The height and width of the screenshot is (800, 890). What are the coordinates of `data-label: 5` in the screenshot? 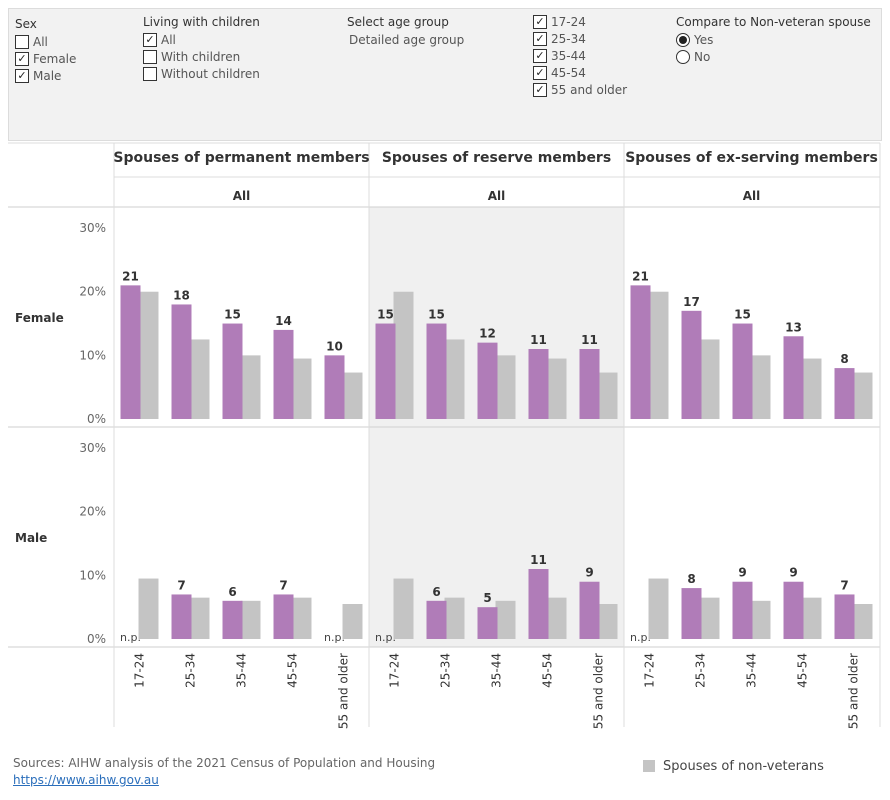 It's located at (487, 598).